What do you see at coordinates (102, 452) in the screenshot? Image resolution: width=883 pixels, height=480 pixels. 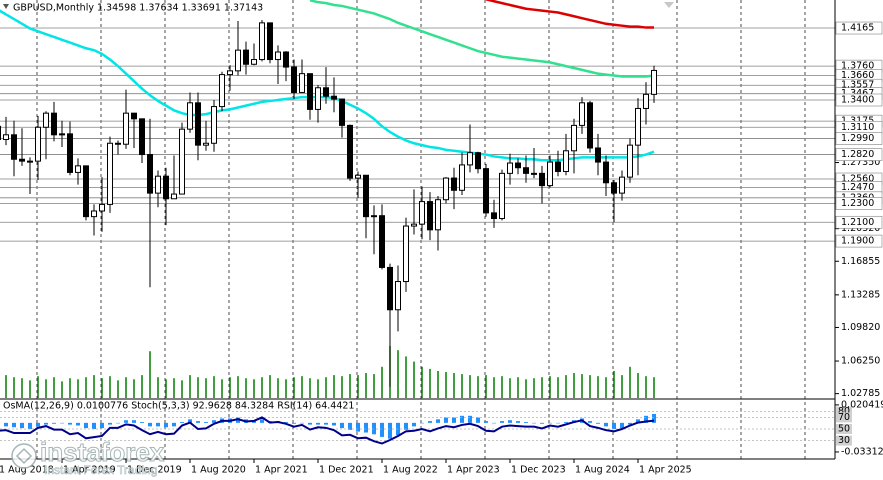 I see `watermark-brand: instaforex` at bounding box center [102, 452].